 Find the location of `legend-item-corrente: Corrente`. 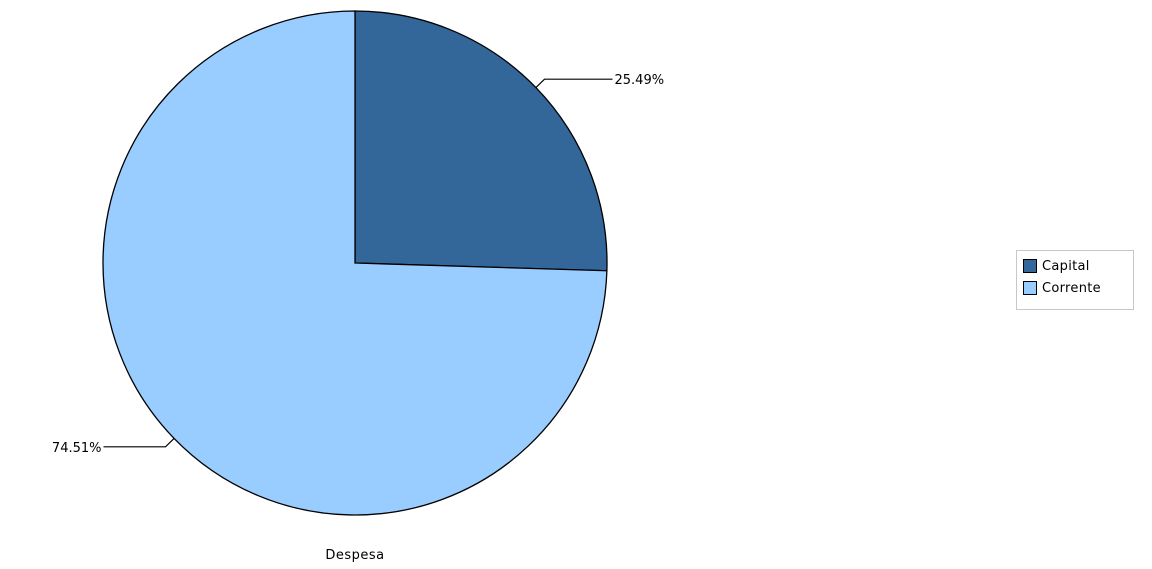

legend-item-corrente: Corrente is located at coordinates (1075, 288).